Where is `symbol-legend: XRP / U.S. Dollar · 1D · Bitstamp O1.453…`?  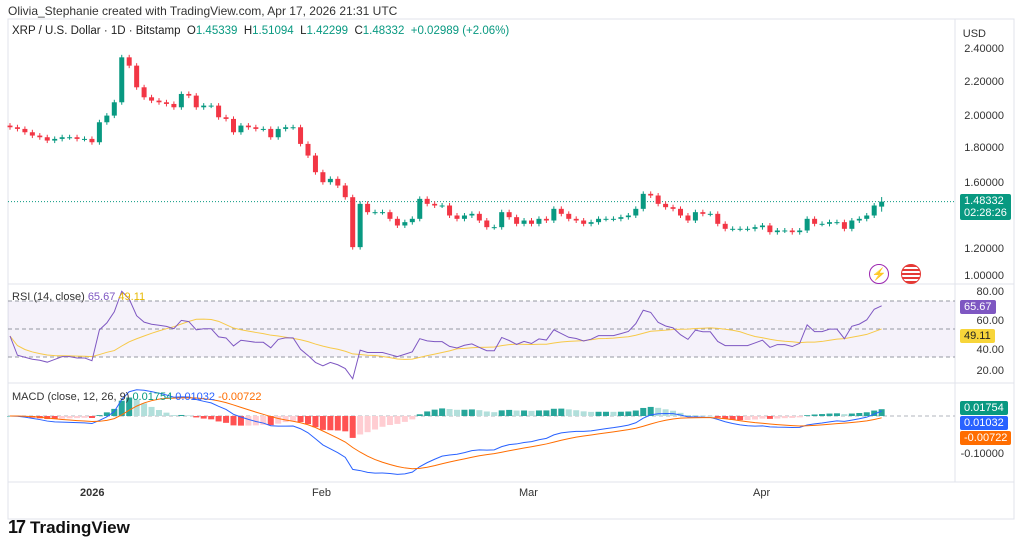
symbol-legend: XRP / U.S. Dollar · 1D · Bitstamp O1.453… is located at coordinates (260, 31).